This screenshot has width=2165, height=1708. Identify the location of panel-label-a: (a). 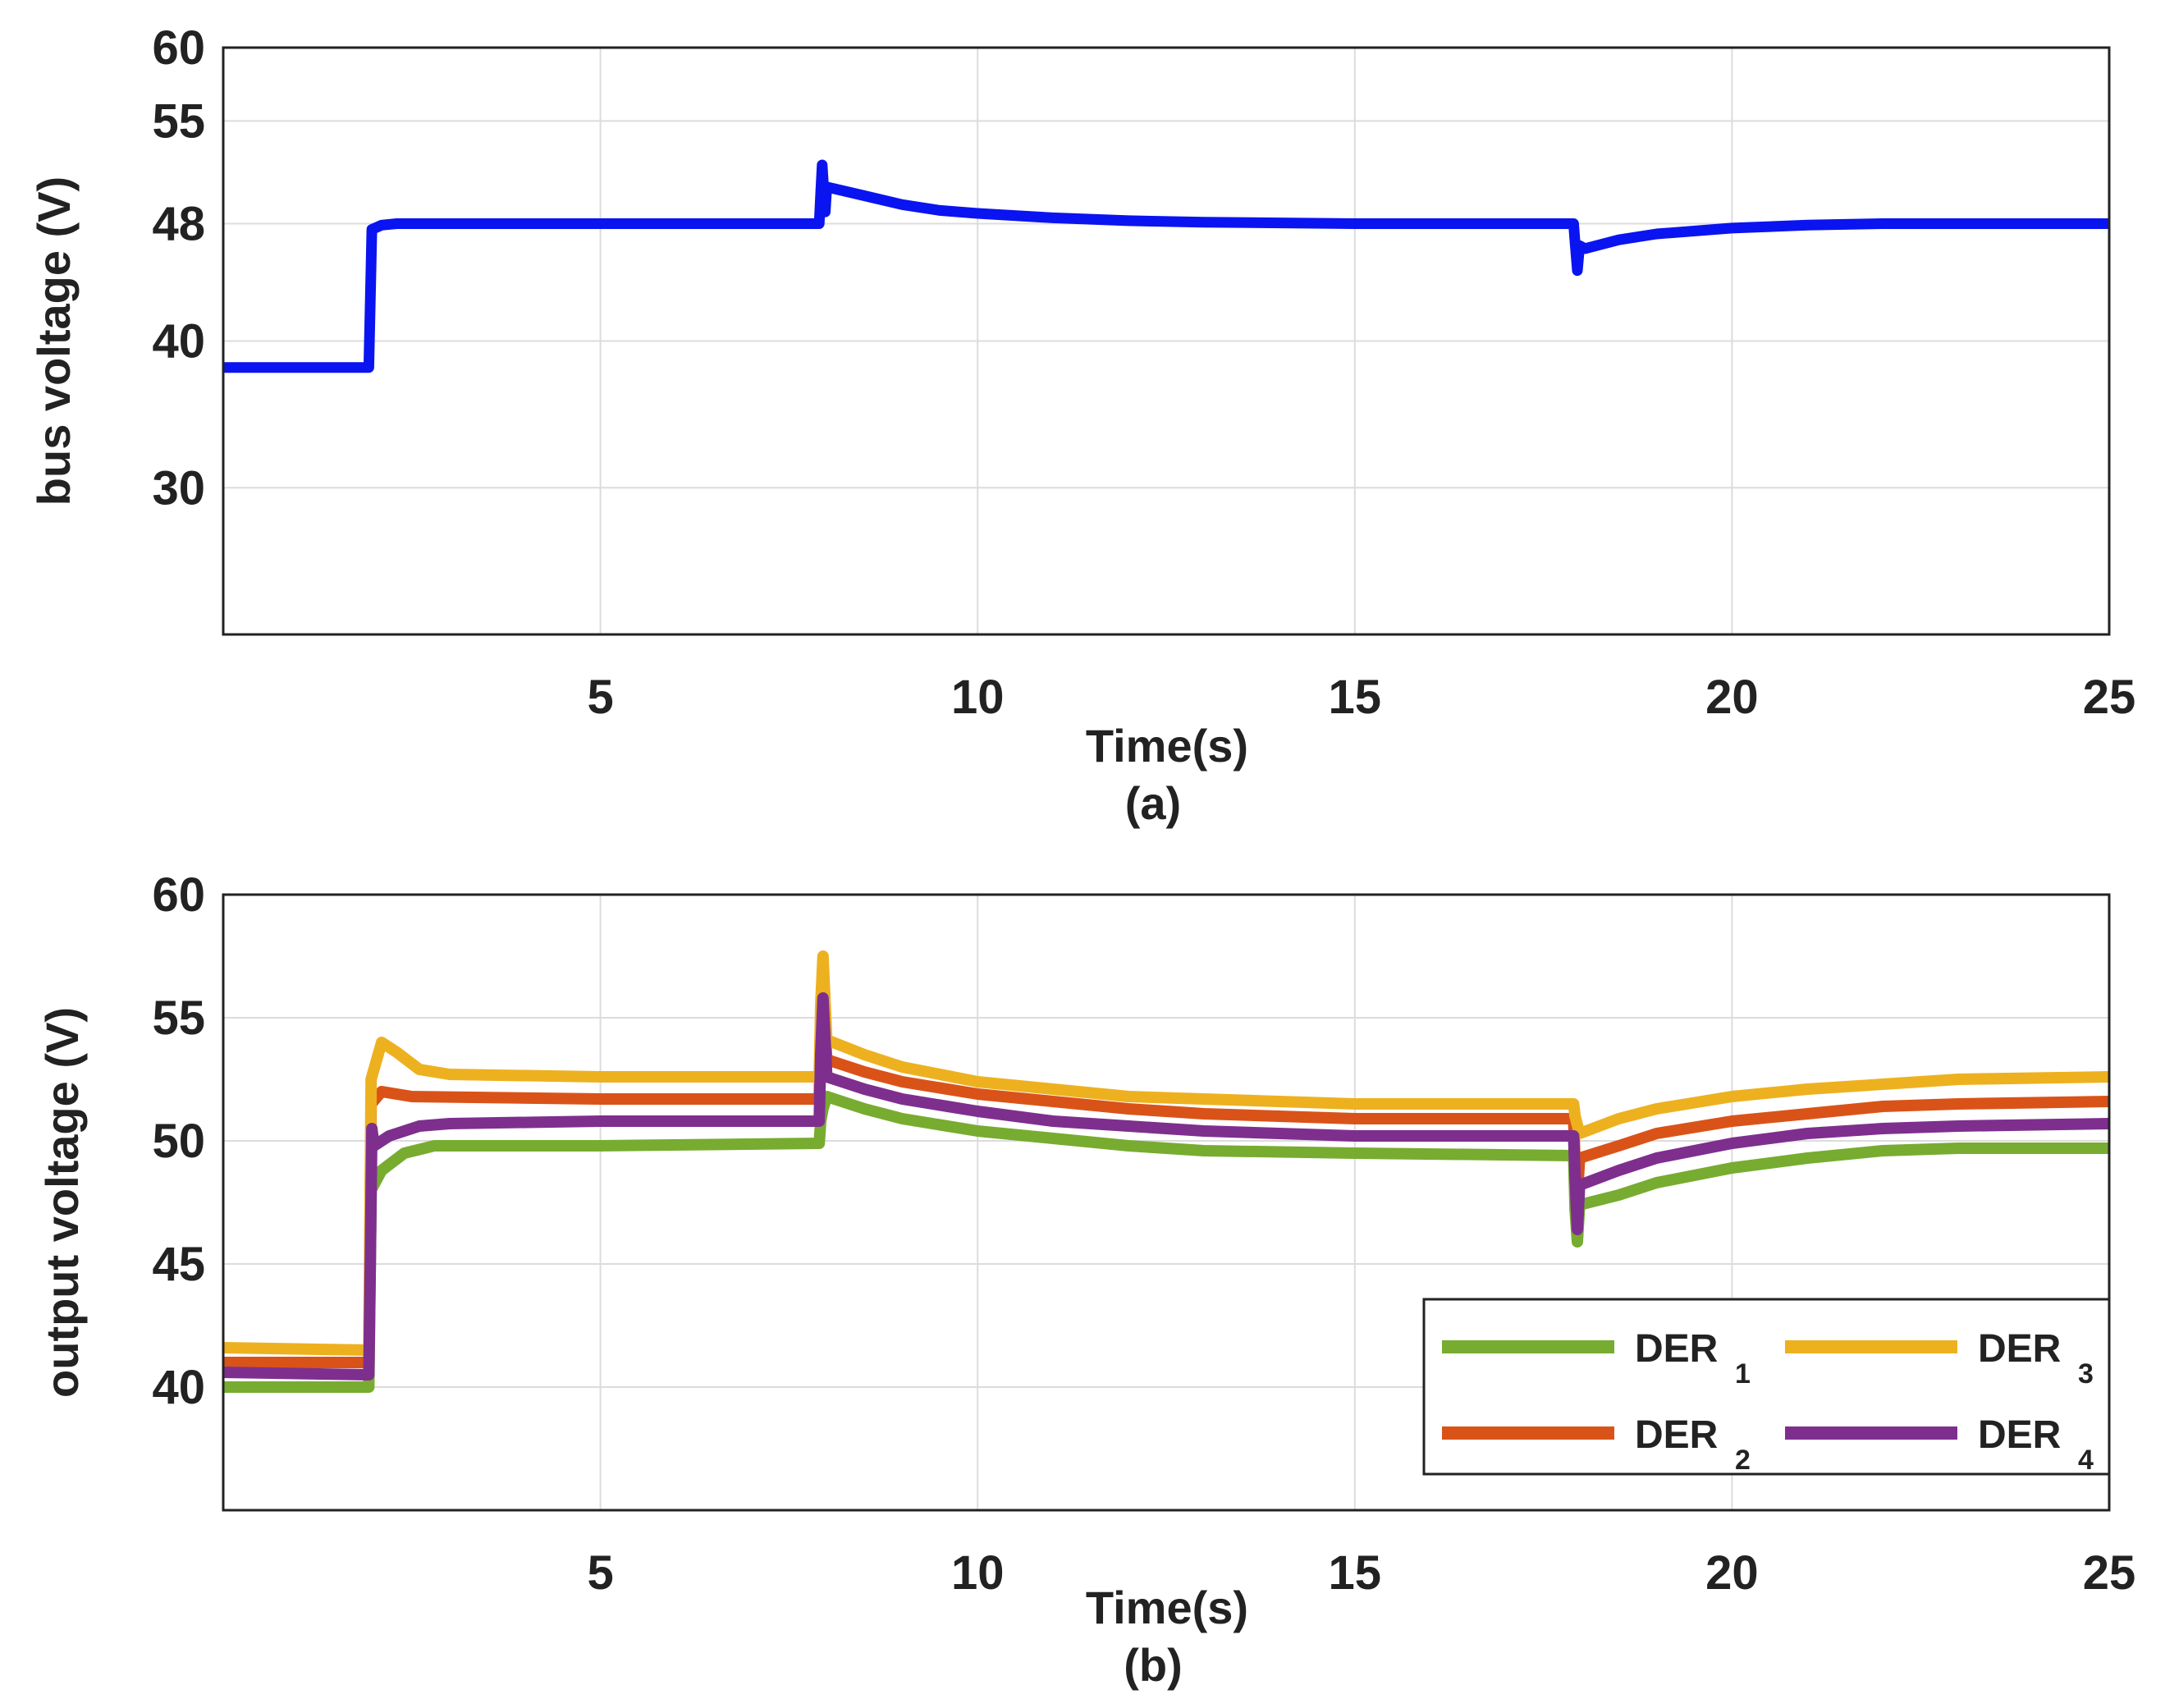
(1153, 803).